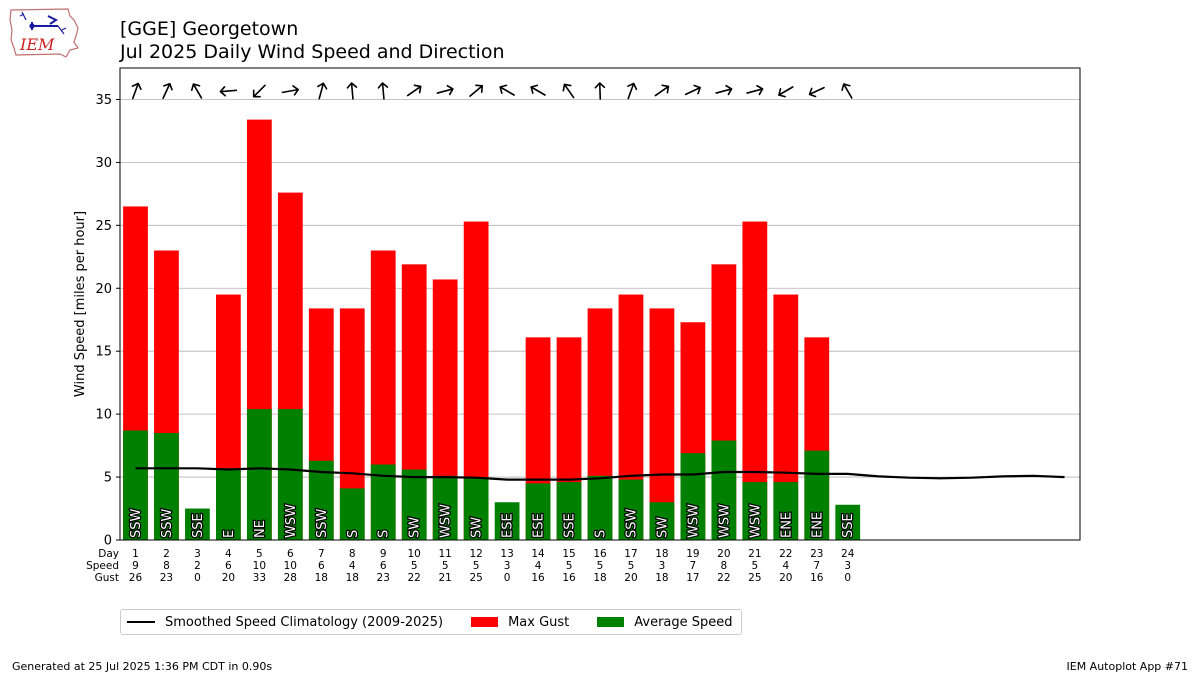 The width and height of the screenshot is (1200, 675). I want to click on table-day: 12, so click(475, 554).